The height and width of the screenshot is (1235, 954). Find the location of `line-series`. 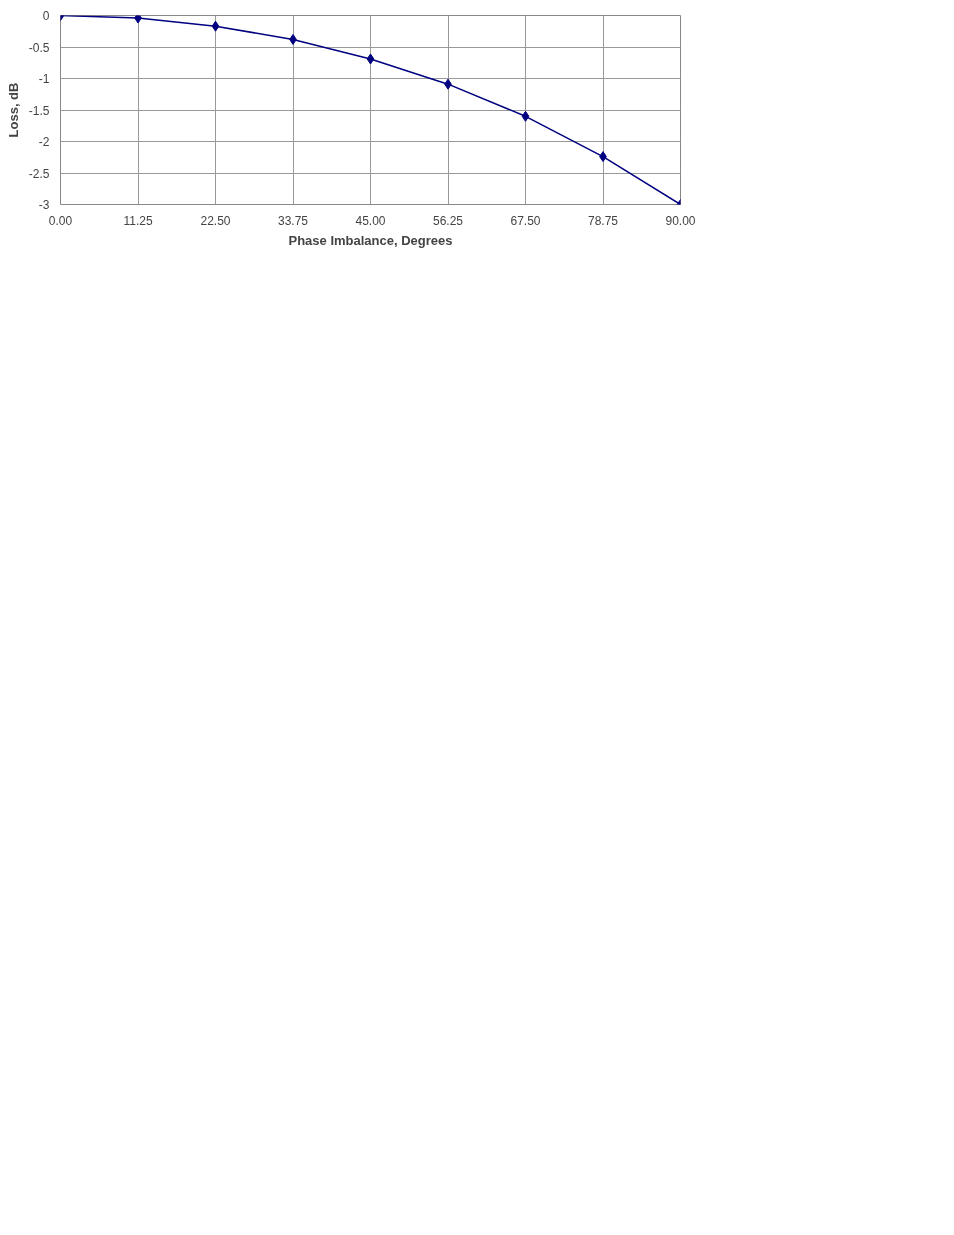

line-series is located at coordinates (370, 110).